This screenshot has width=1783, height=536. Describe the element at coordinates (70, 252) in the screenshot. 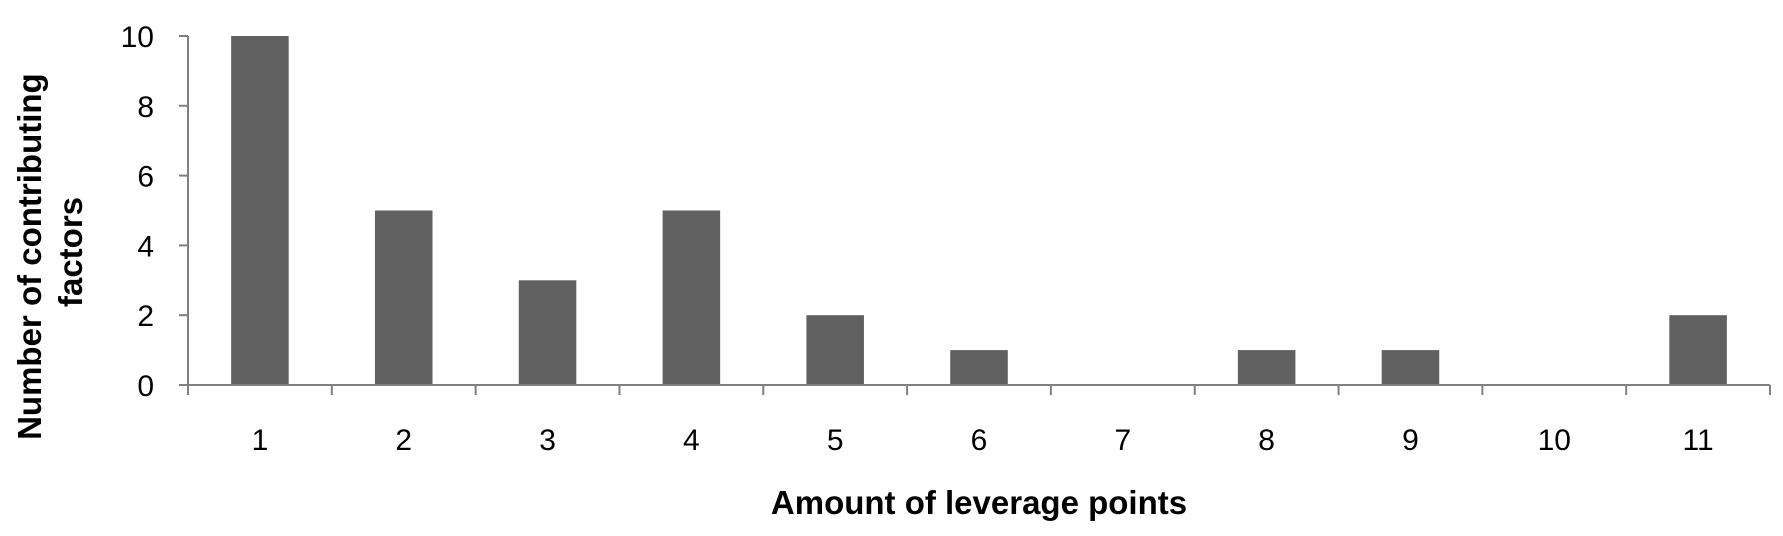

I see `y-axis-title-line-2: factors` at that location.